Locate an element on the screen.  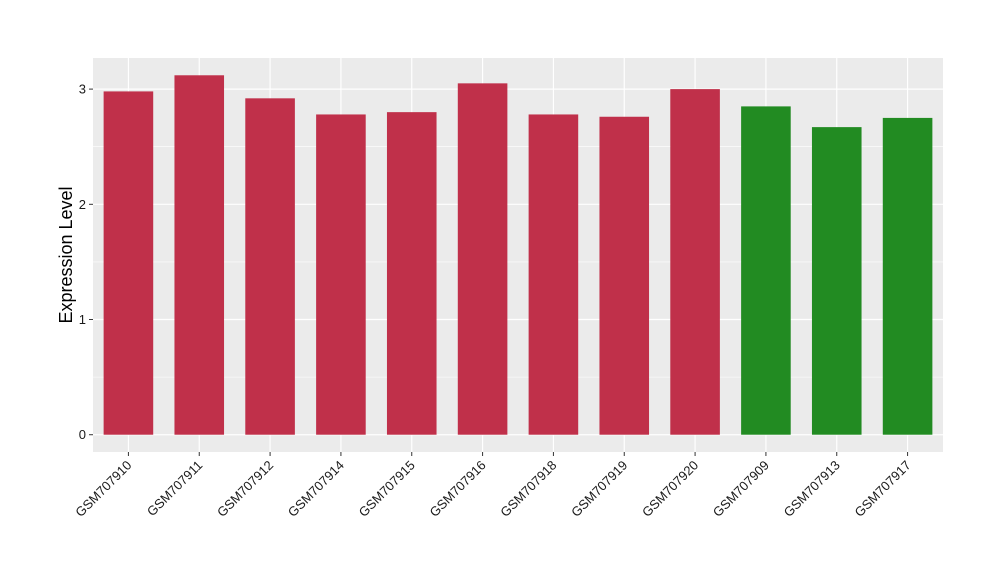
x-tick-label: GSM707911 is located at coordinates (175, 489).